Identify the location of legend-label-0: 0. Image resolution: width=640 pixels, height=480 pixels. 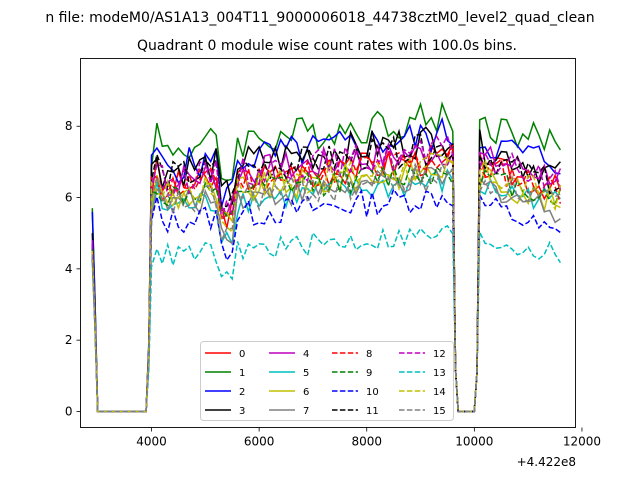
(242, 354).